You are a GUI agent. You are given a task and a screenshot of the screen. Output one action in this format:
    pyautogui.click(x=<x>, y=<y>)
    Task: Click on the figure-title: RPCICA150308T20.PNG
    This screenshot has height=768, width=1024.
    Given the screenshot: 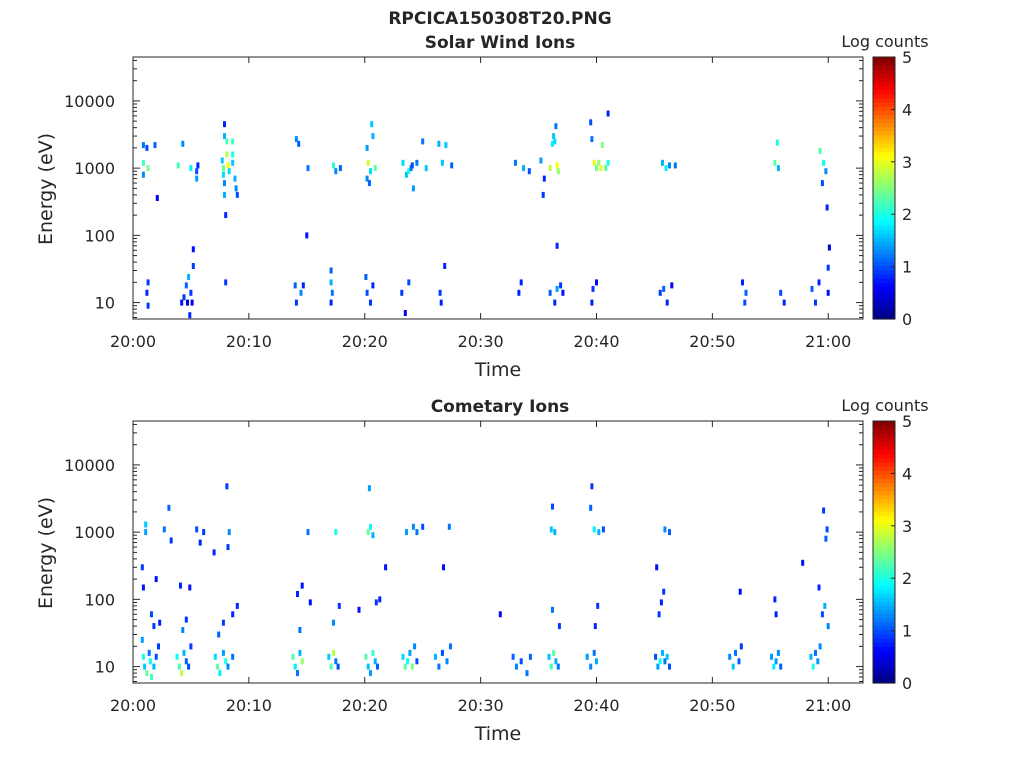 What is the action you would take?
    pyautogui.click(x=499, y=19)
    